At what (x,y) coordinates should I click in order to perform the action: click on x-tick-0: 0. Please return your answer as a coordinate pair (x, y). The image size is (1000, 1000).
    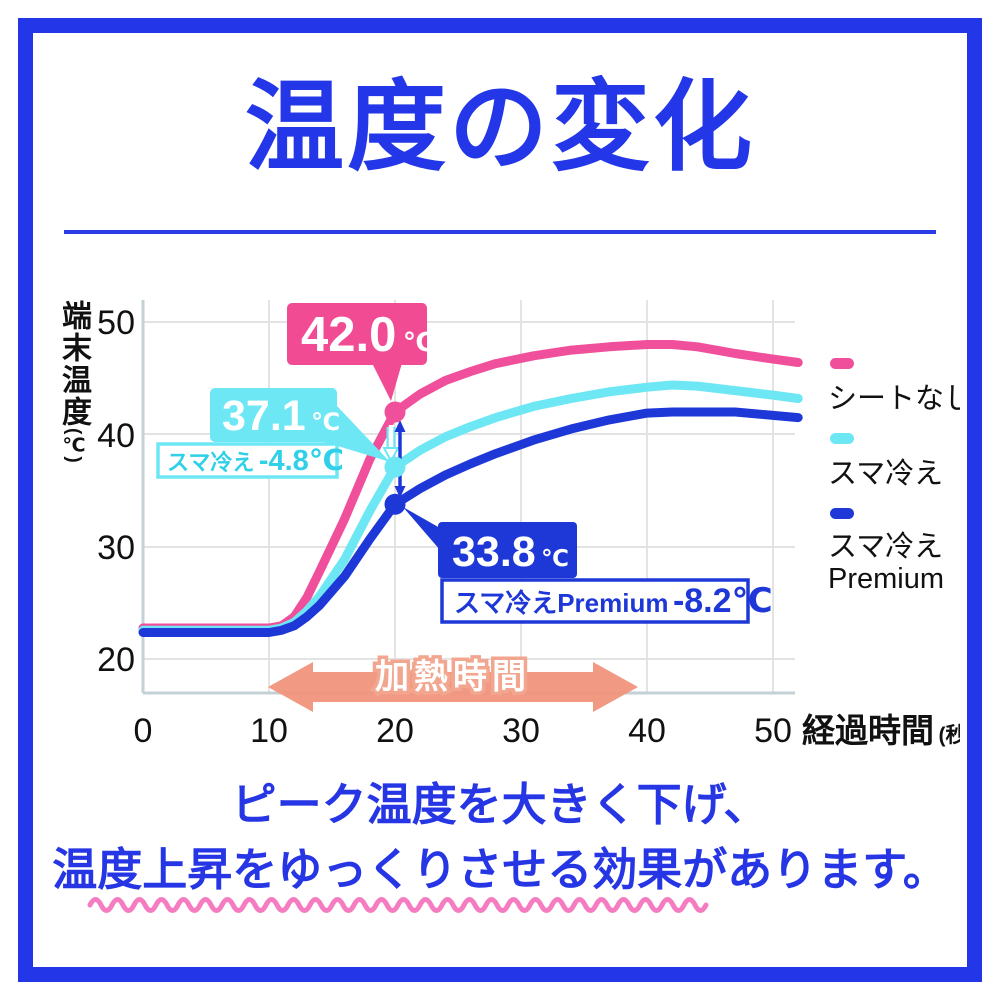
    Looking at the image, I should click on (143, 731).